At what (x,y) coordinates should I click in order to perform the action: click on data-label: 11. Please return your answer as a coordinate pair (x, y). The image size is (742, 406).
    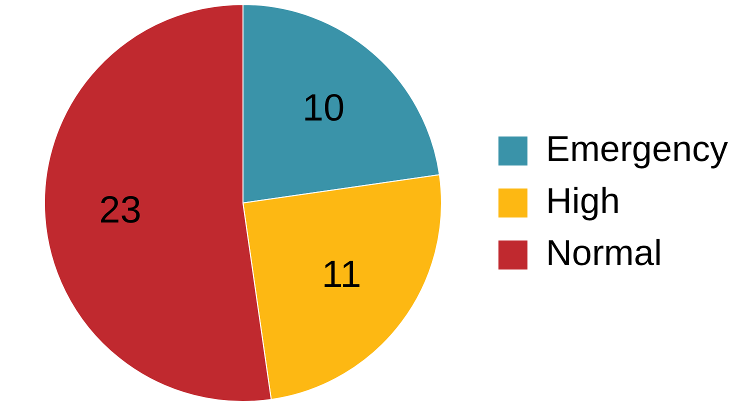
    Looking at the image, I should click on (342, 275).